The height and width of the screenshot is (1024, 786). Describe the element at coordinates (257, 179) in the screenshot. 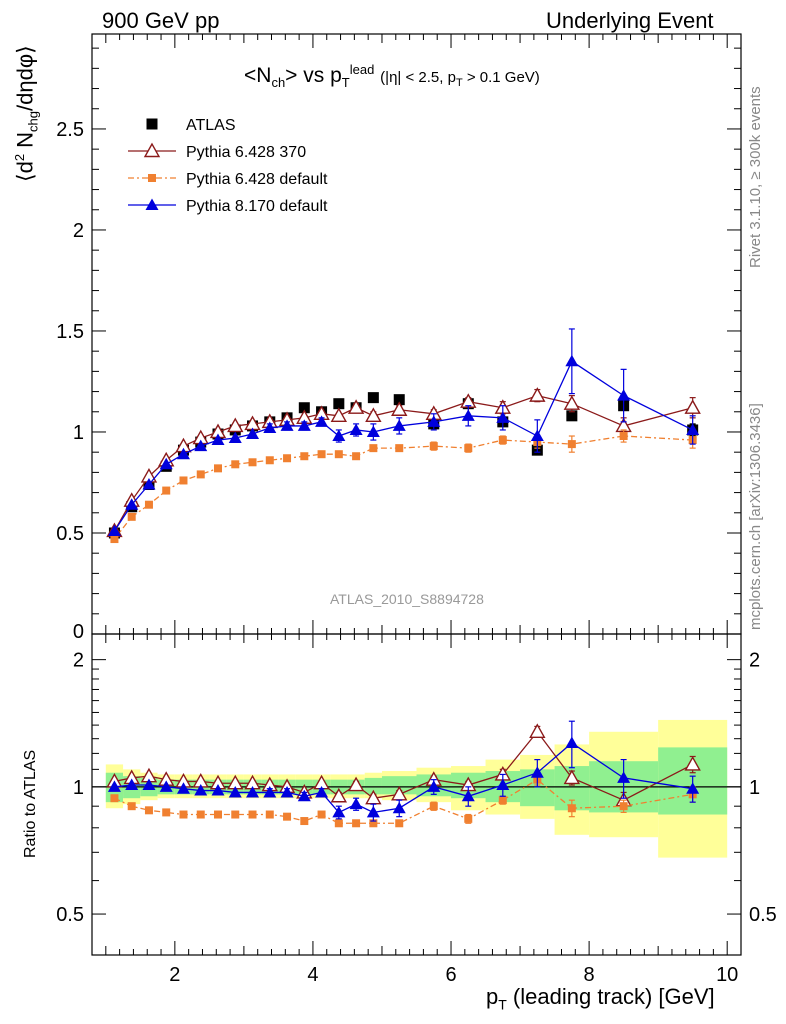

I see `legend-label-pythia-6-428-default: Pythia 6.428 default` at that location.